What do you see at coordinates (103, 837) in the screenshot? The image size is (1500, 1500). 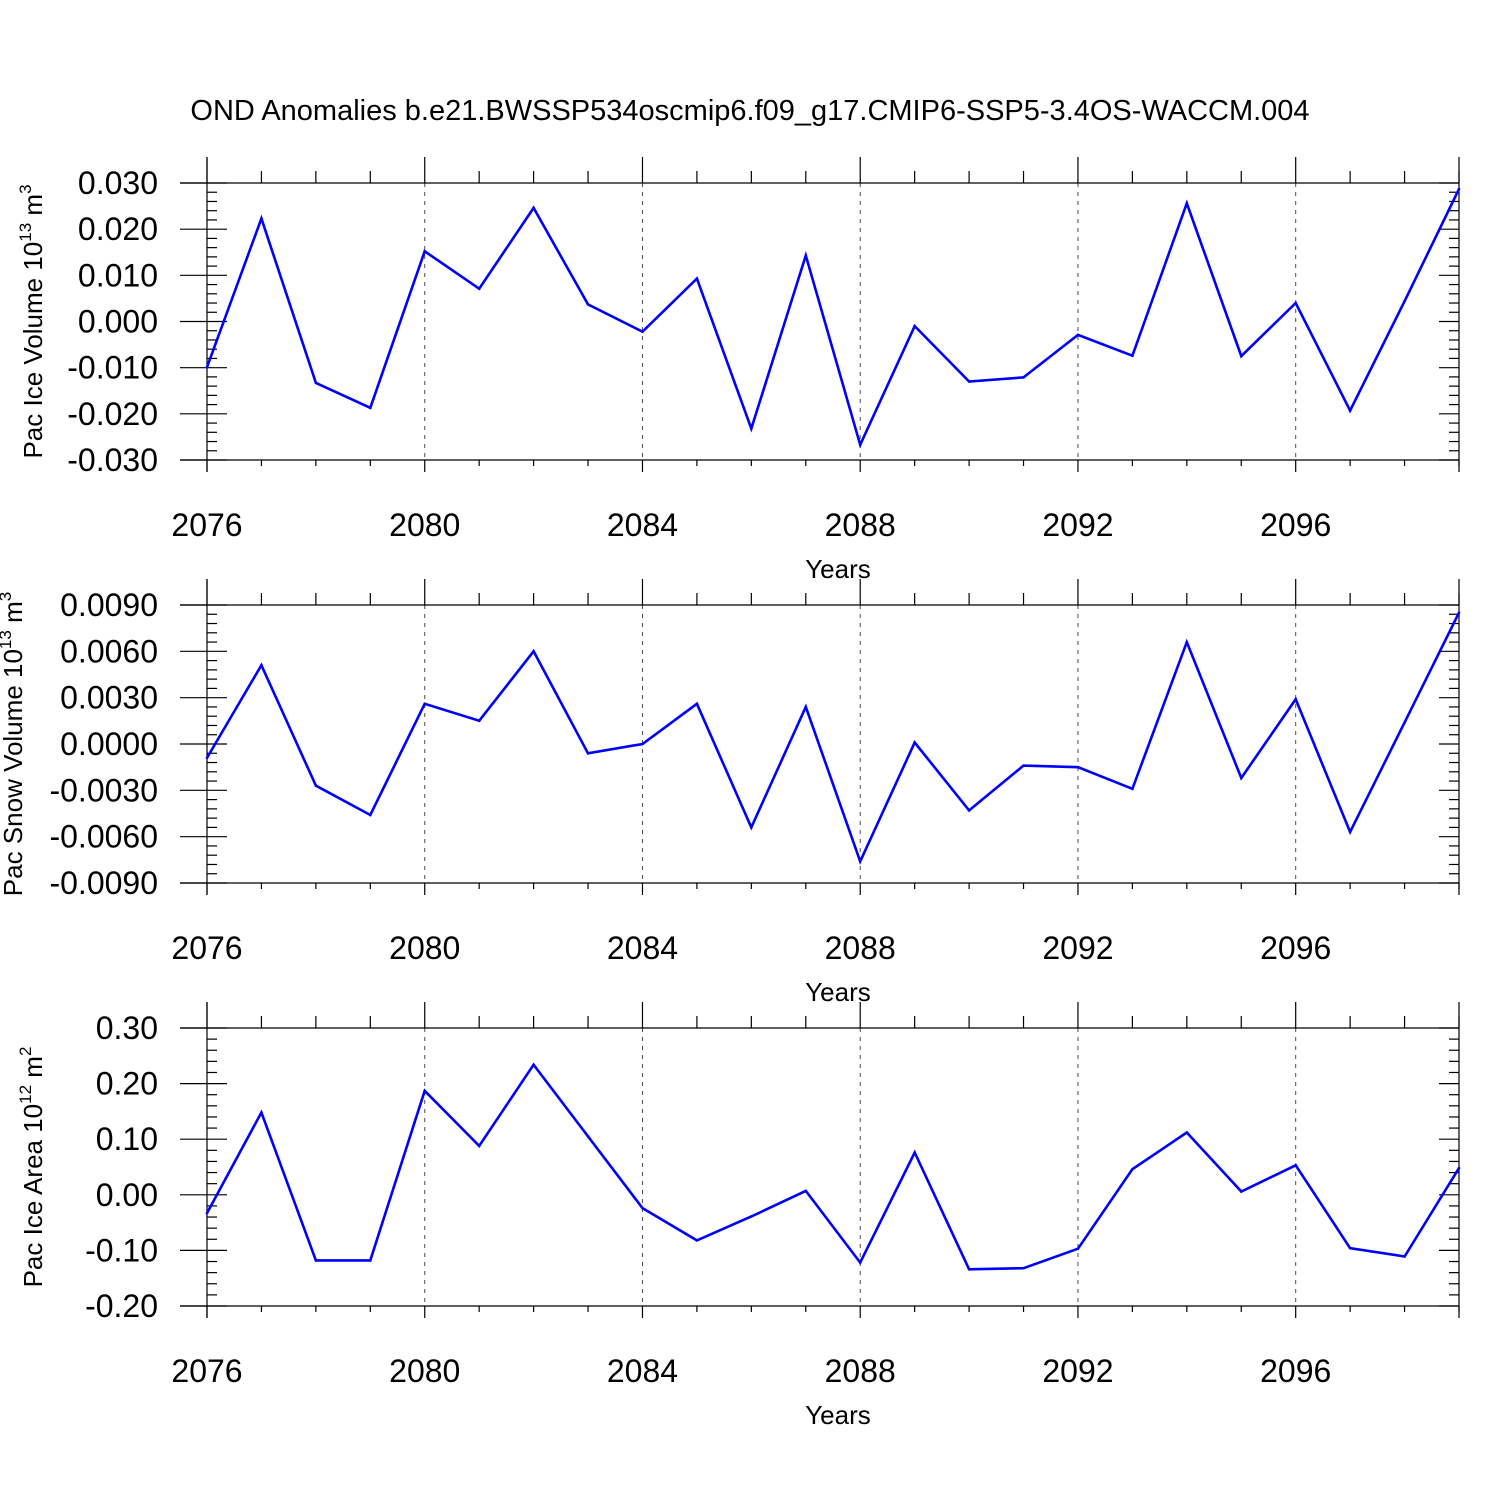 I see `y-tick-label: -0.0060` at bounding box center [103, 837].